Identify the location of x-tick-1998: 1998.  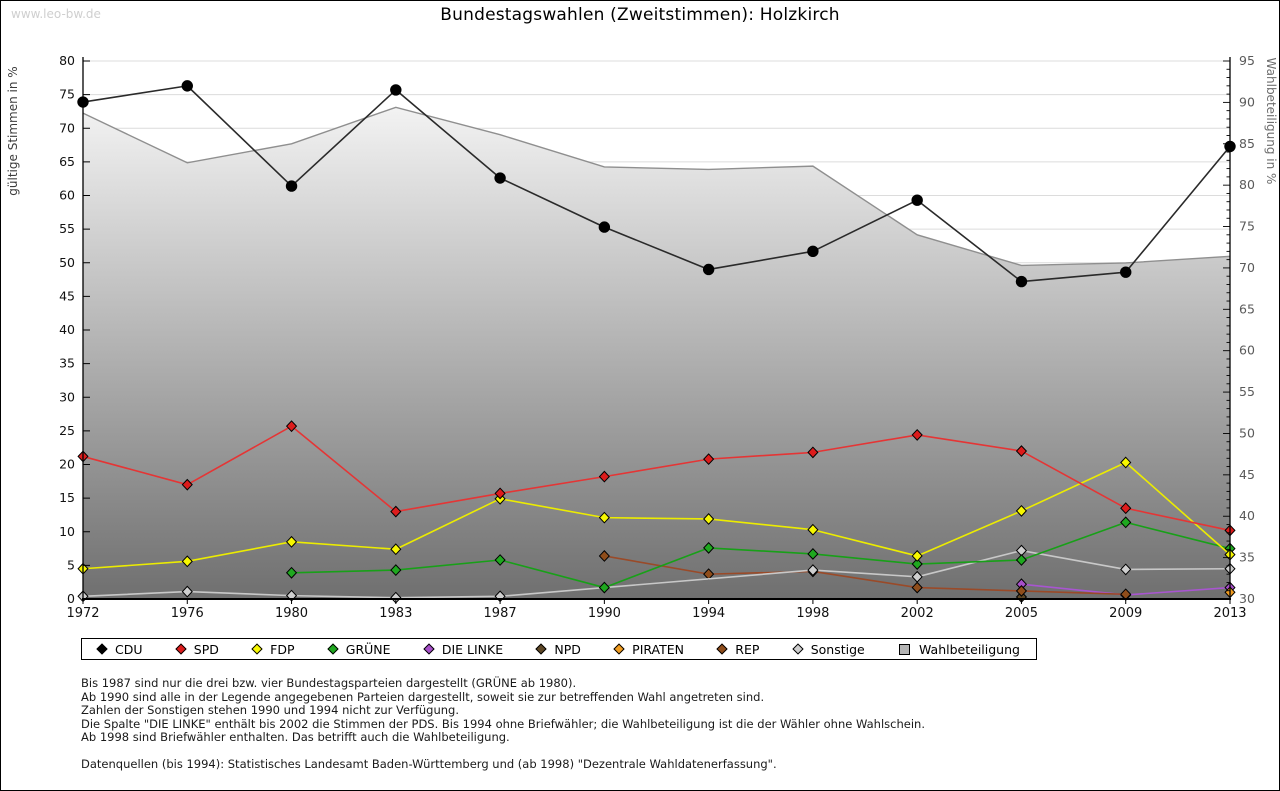
(812, 613).